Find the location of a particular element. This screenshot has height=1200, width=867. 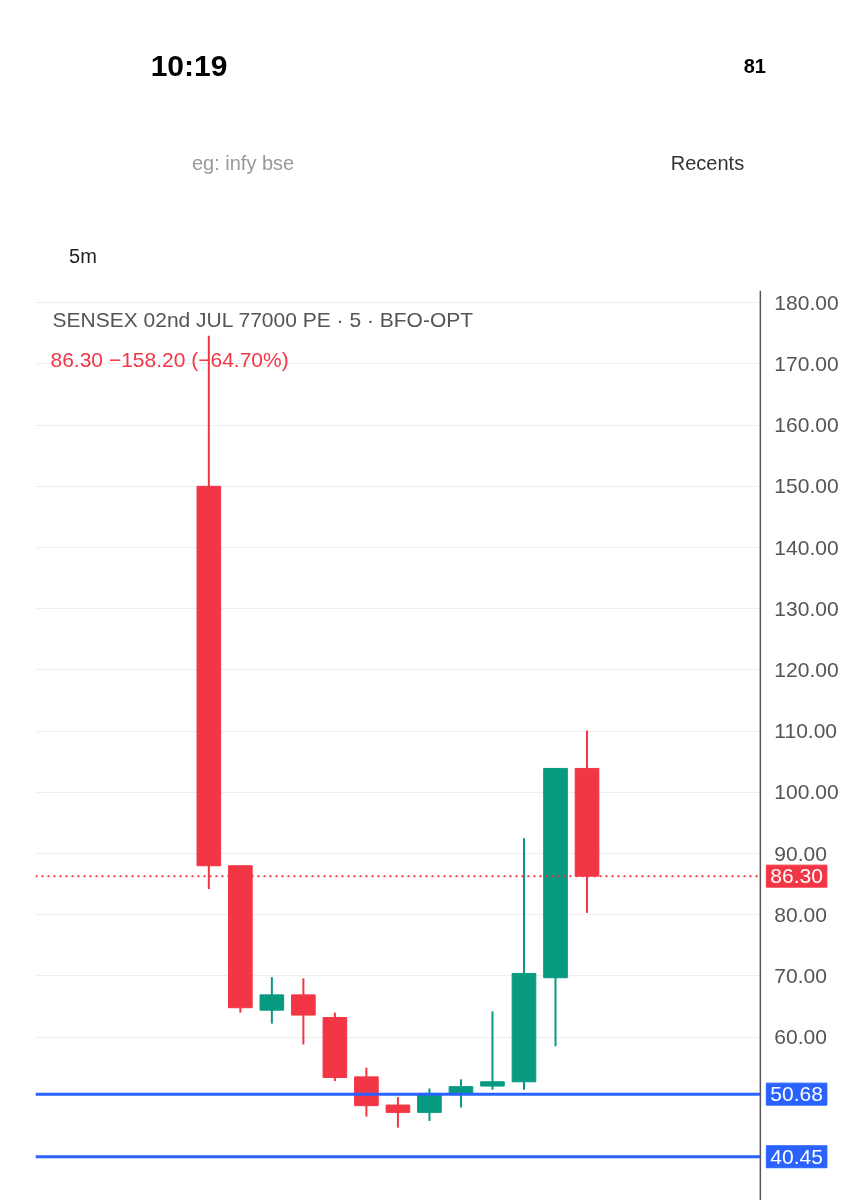

ref-line-label: 40.45 is located at coordinates (796, 1156).